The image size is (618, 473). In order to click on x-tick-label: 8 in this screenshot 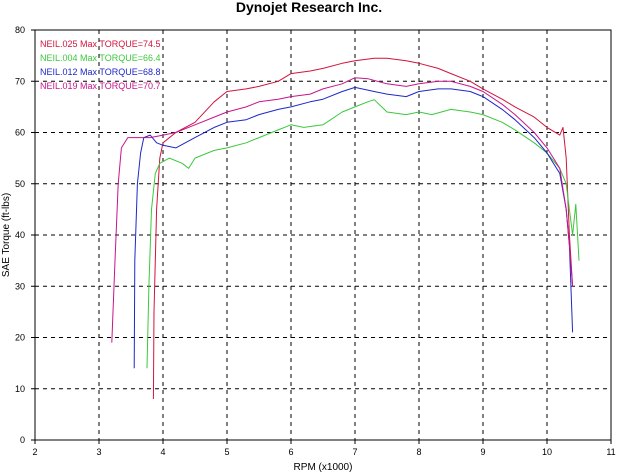, I will do `click(418, 452)`.